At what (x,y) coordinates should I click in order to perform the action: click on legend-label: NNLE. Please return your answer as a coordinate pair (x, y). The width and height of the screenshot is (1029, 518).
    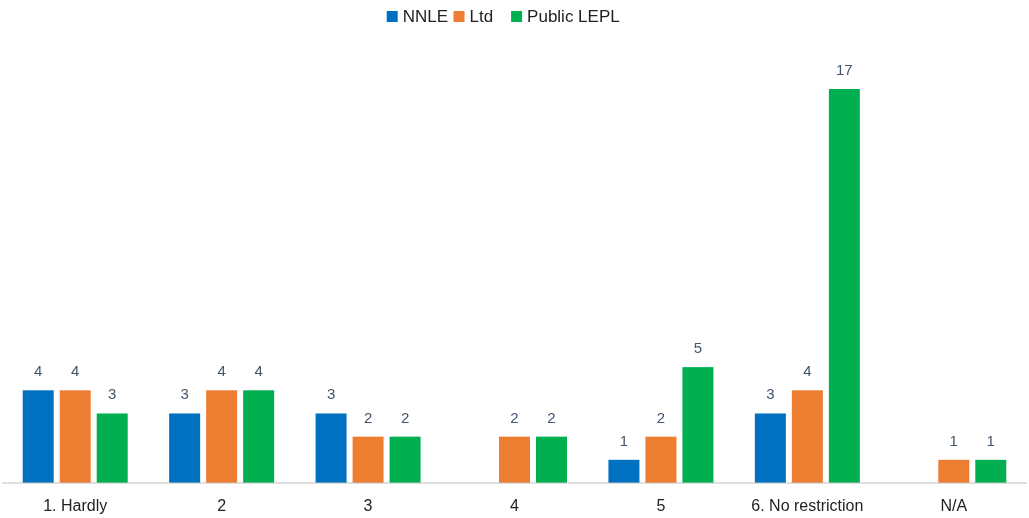
    Looking at the image, I should click on (425, 16).